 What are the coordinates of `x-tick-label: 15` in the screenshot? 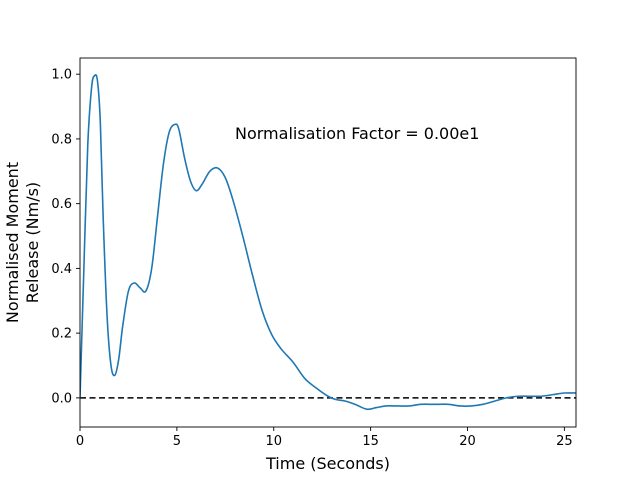 It's located at (370, 441).